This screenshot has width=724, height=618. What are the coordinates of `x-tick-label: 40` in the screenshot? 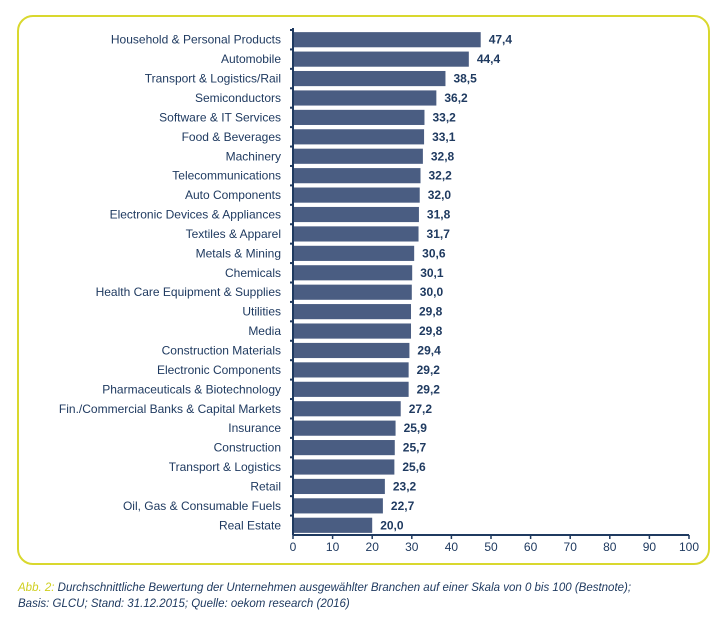 It's located at (452, 547).